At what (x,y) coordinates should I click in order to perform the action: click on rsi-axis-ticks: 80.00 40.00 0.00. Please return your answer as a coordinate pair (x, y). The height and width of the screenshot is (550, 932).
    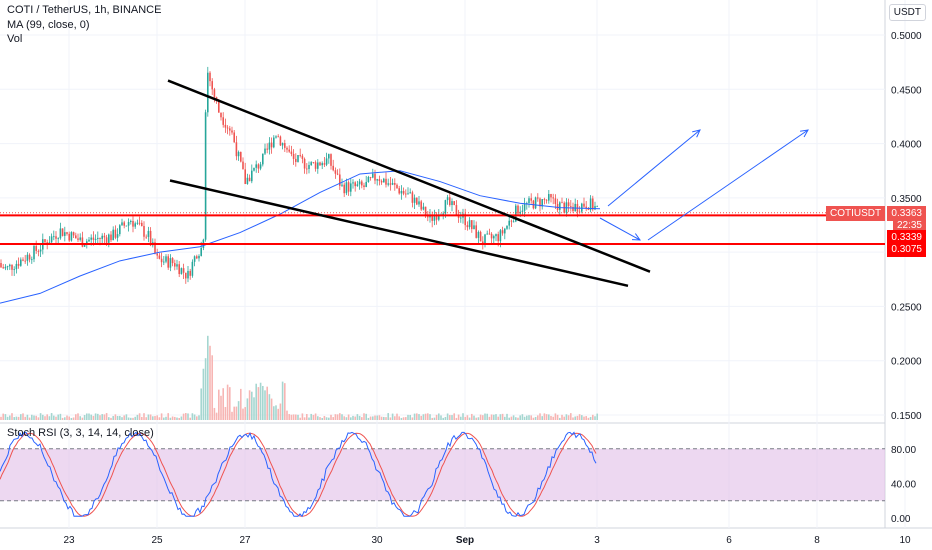
    Looking at the image, I should click on (903, 485).